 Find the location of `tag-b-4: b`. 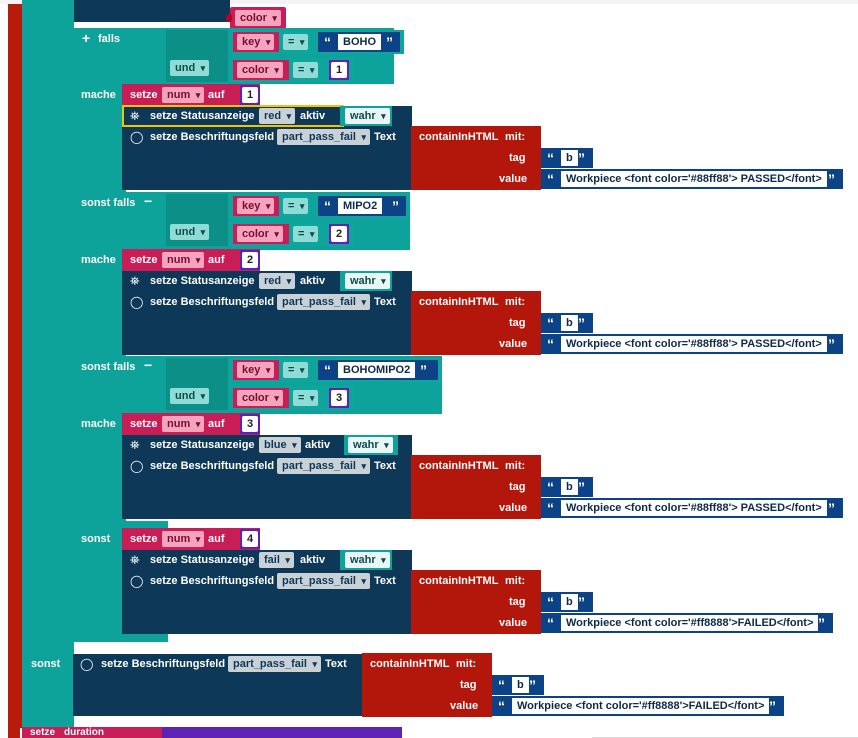

tag-b-4: b is located at coordinates (569, 602).